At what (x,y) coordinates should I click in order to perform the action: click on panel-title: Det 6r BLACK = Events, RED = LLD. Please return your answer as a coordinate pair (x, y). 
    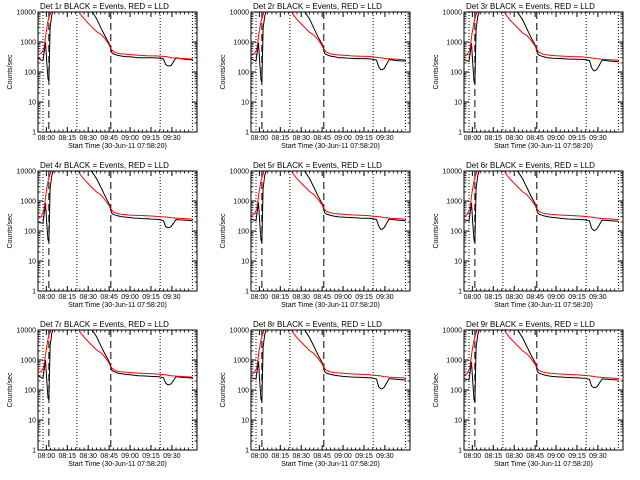
    Looking at the image, I should click on (530, 165).